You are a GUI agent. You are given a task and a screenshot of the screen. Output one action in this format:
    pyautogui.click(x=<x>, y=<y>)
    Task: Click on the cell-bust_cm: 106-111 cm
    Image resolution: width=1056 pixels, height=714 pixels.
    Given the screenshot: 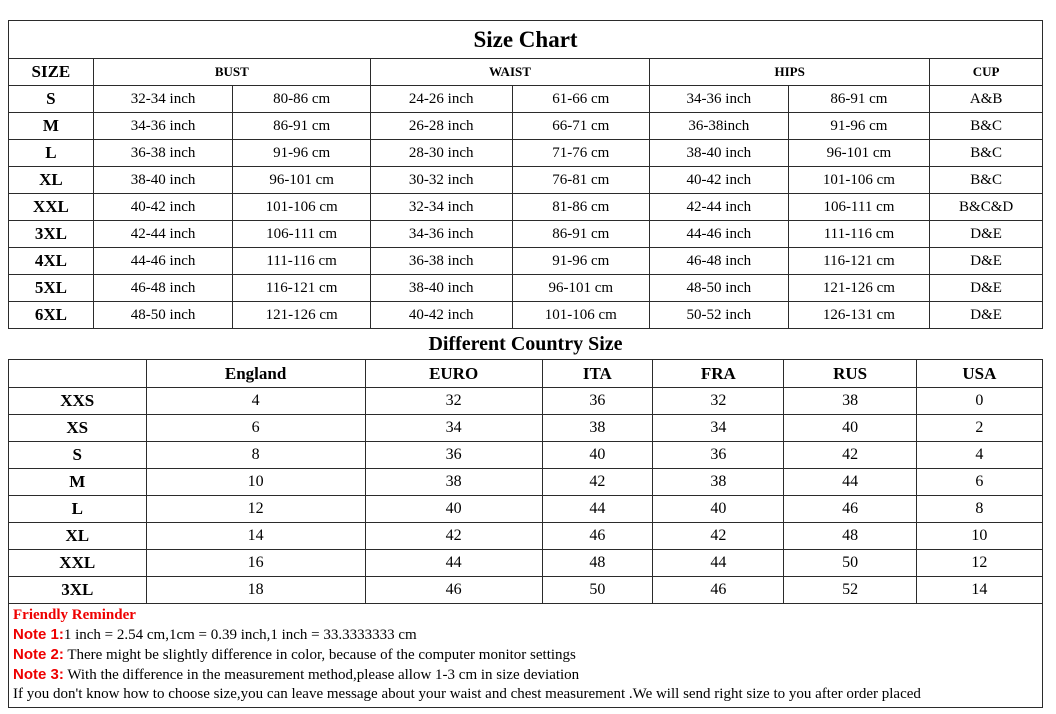 What is the action you would take?
    pyautogui.click(x=301, y=234)
    